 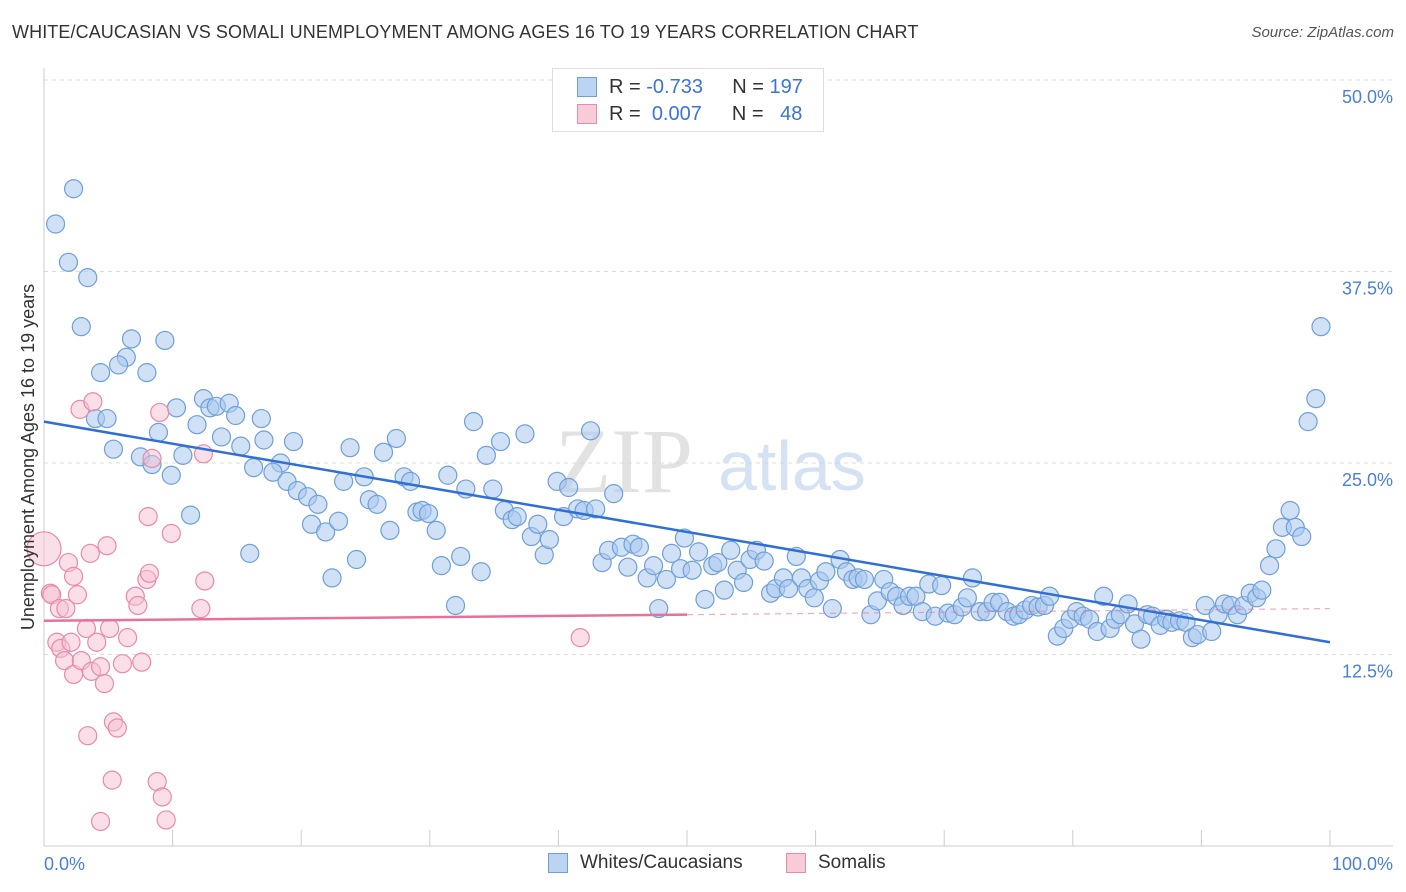 What do you see at coordinates (836, 863) in the screenshot?
I see `bottom-legend-somalis: Somalis` at bounding box center [836, 863].